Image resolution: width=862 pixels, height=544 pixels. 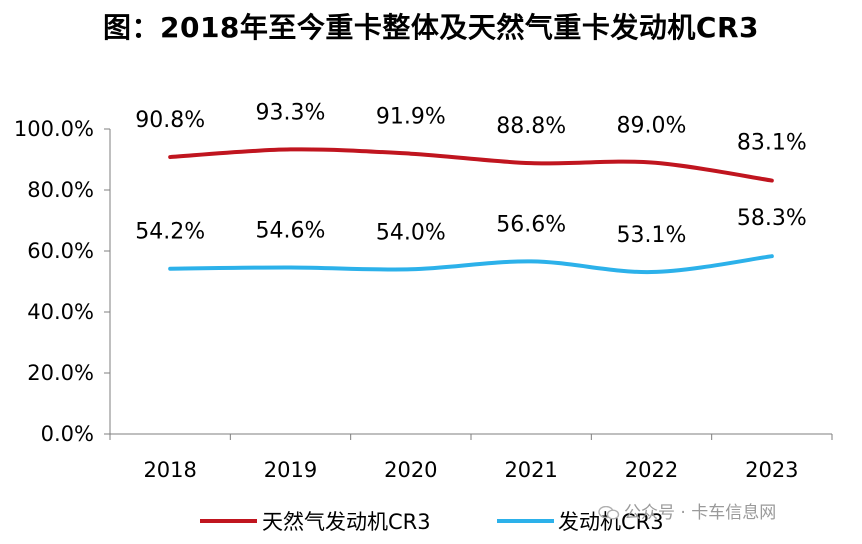 I want to click on x-tick-label: 2020, so click(x=410, y=470).